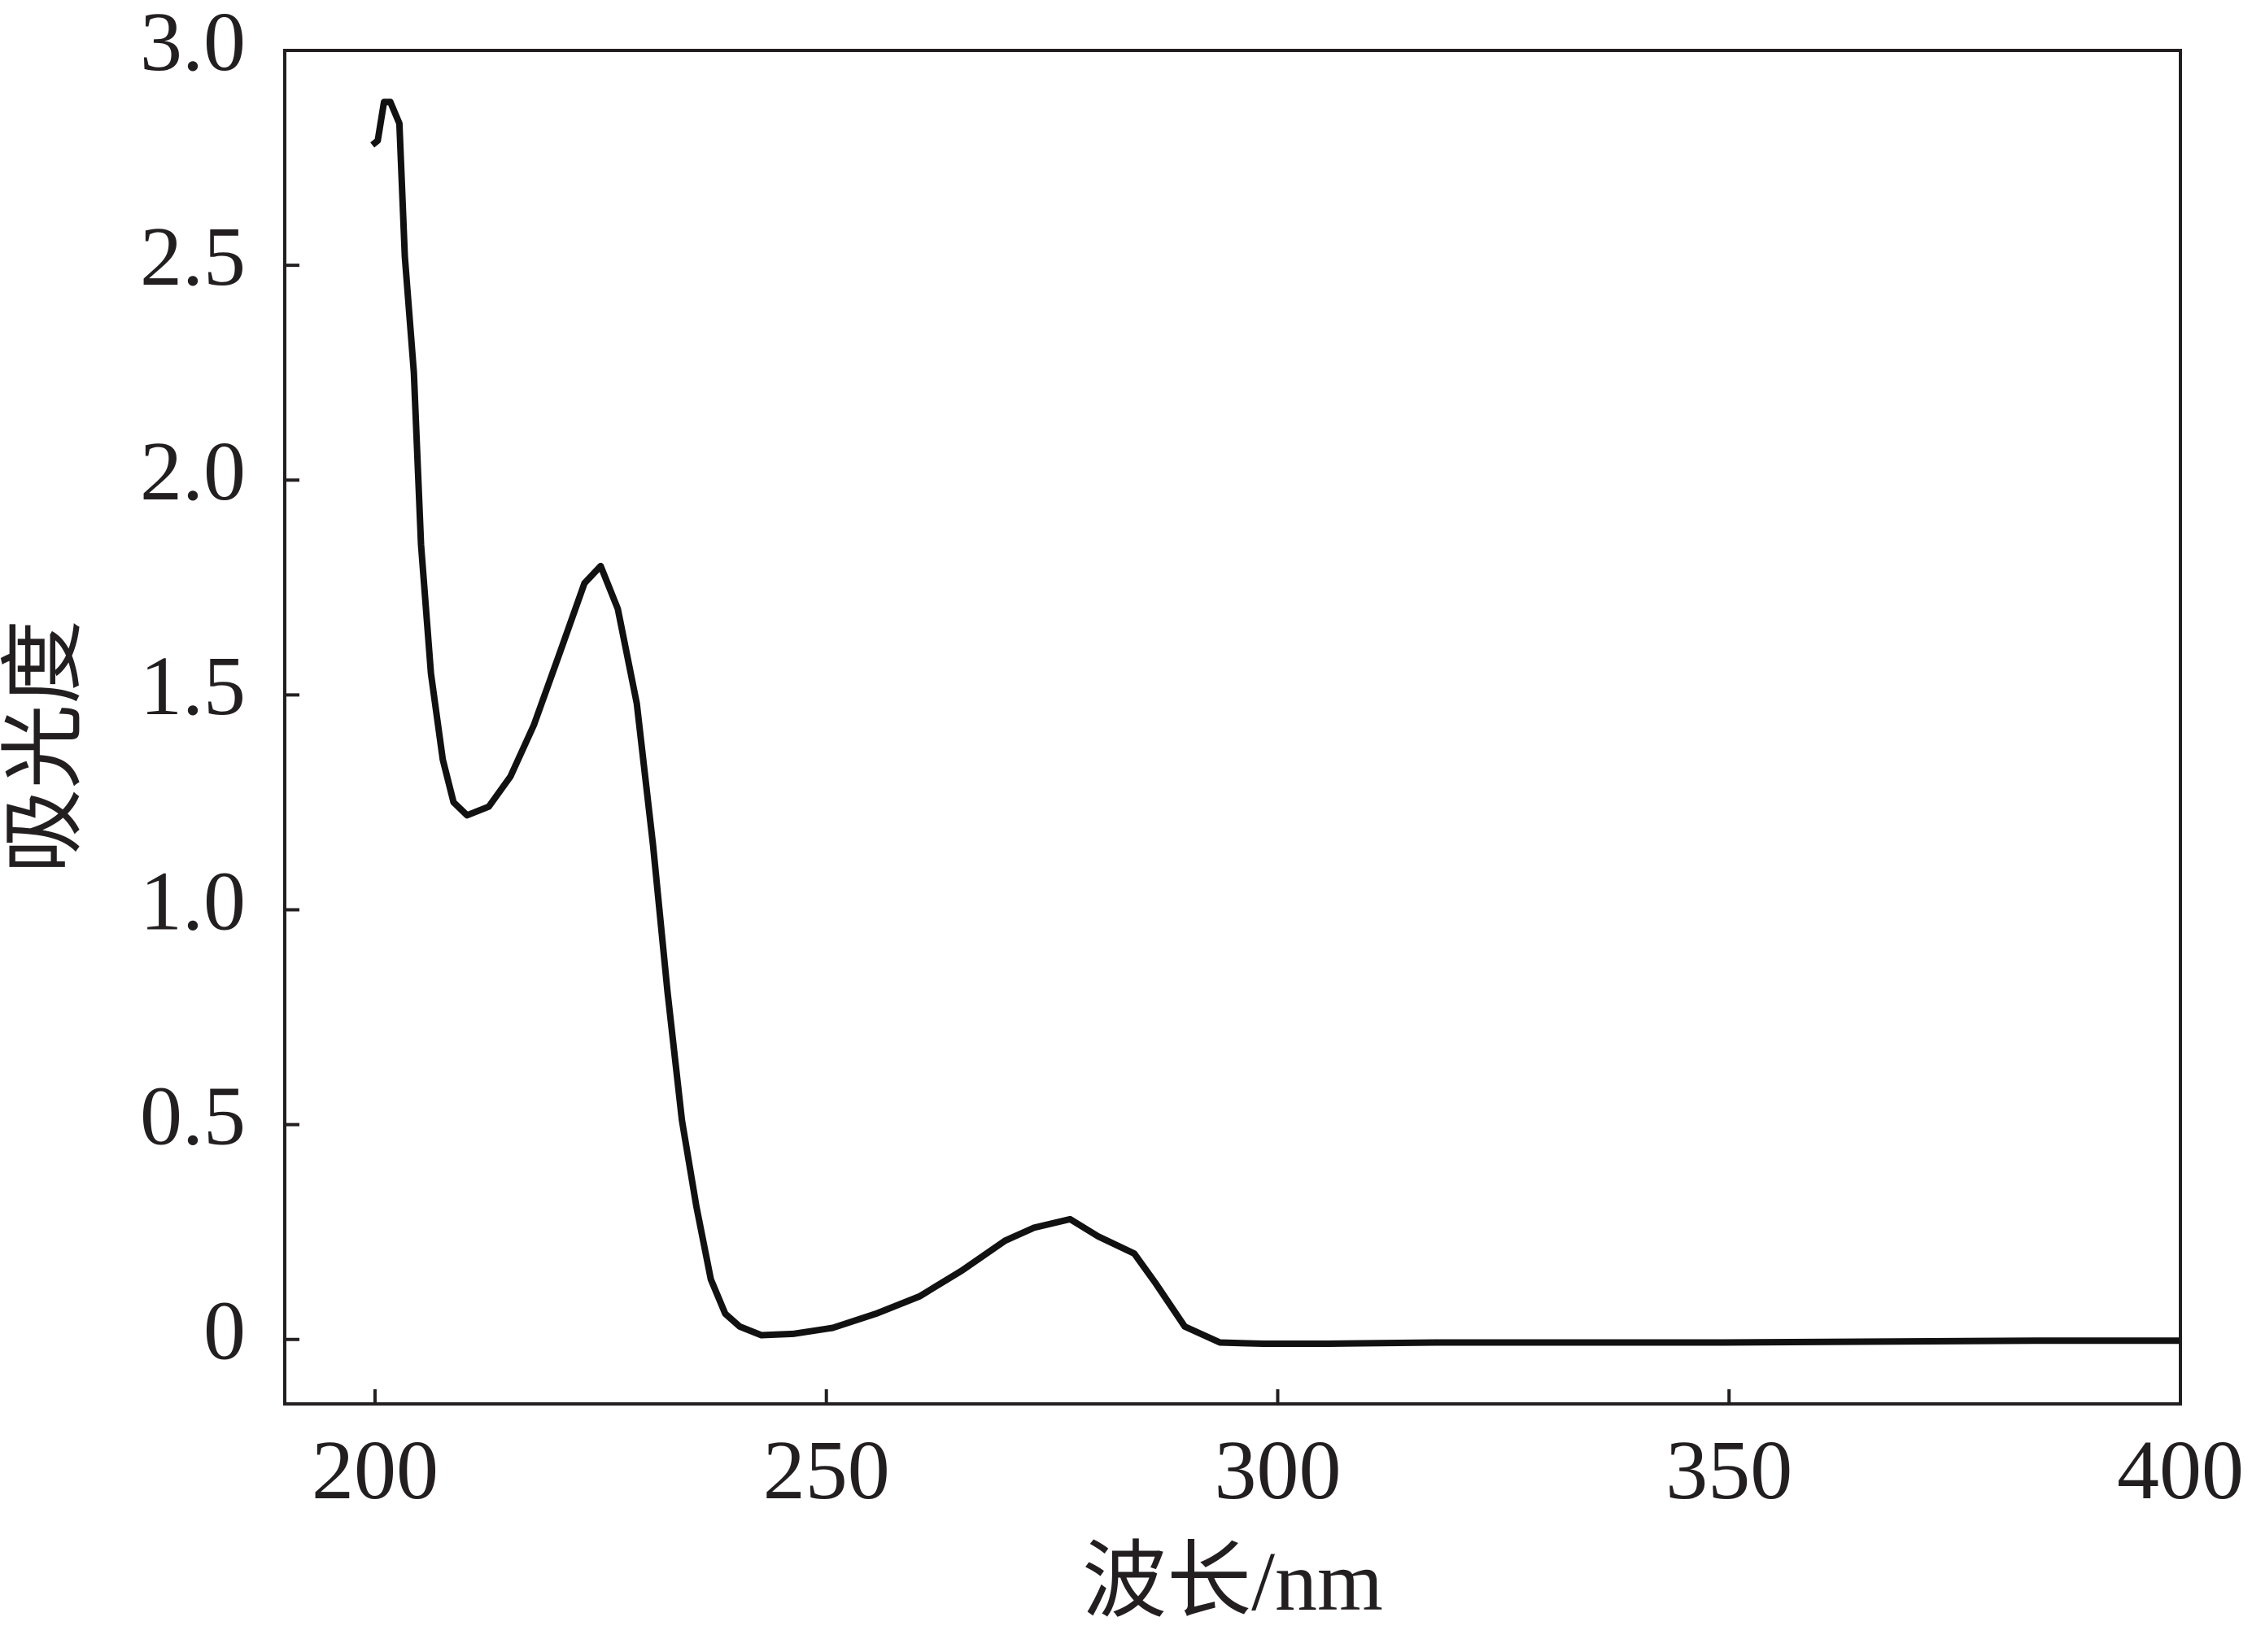 This screenshot has height=1652, width=2252. I want to click on y-tick-label: 0.5, so click(193, 1115).